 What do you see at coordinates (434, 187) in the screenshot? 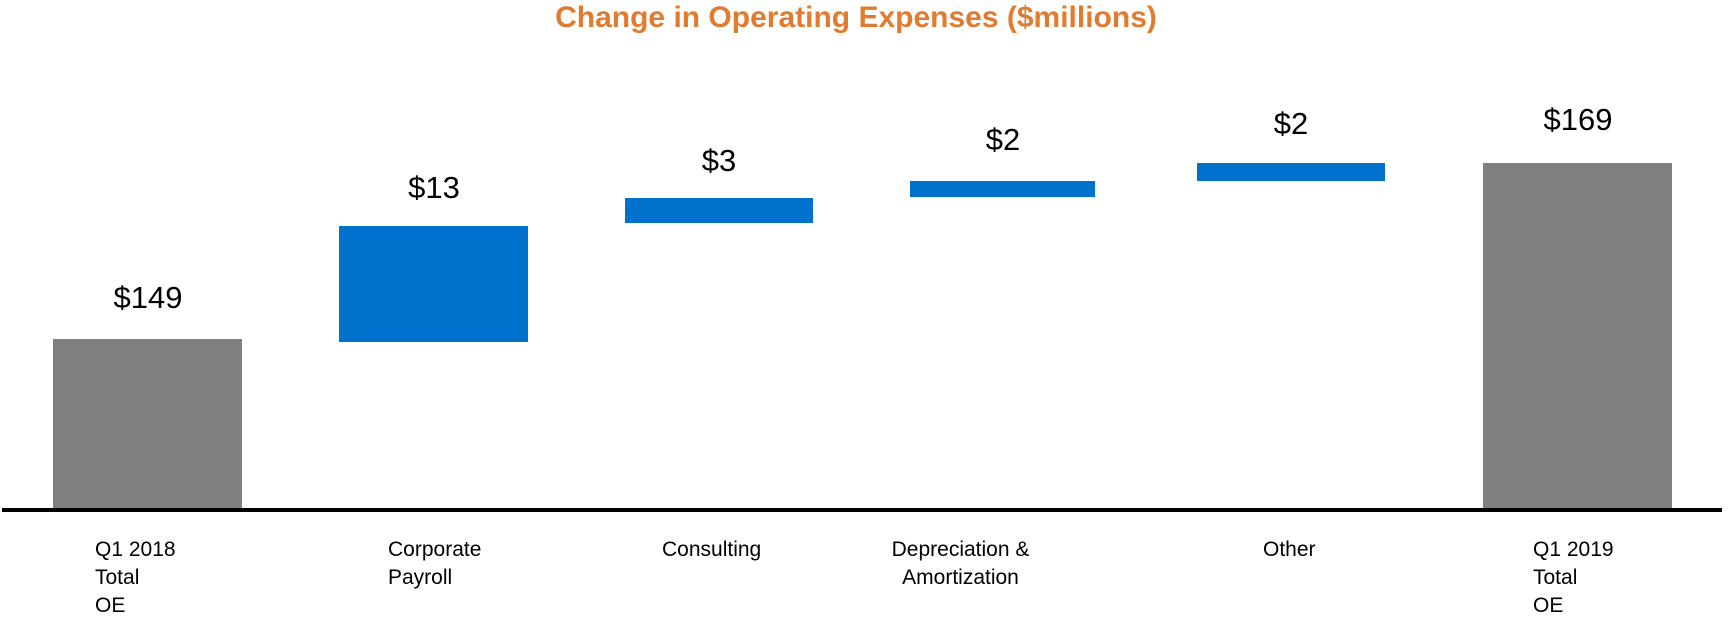
I see `value-label-corporate-payroll: $13` at bounding box center [434, 187].